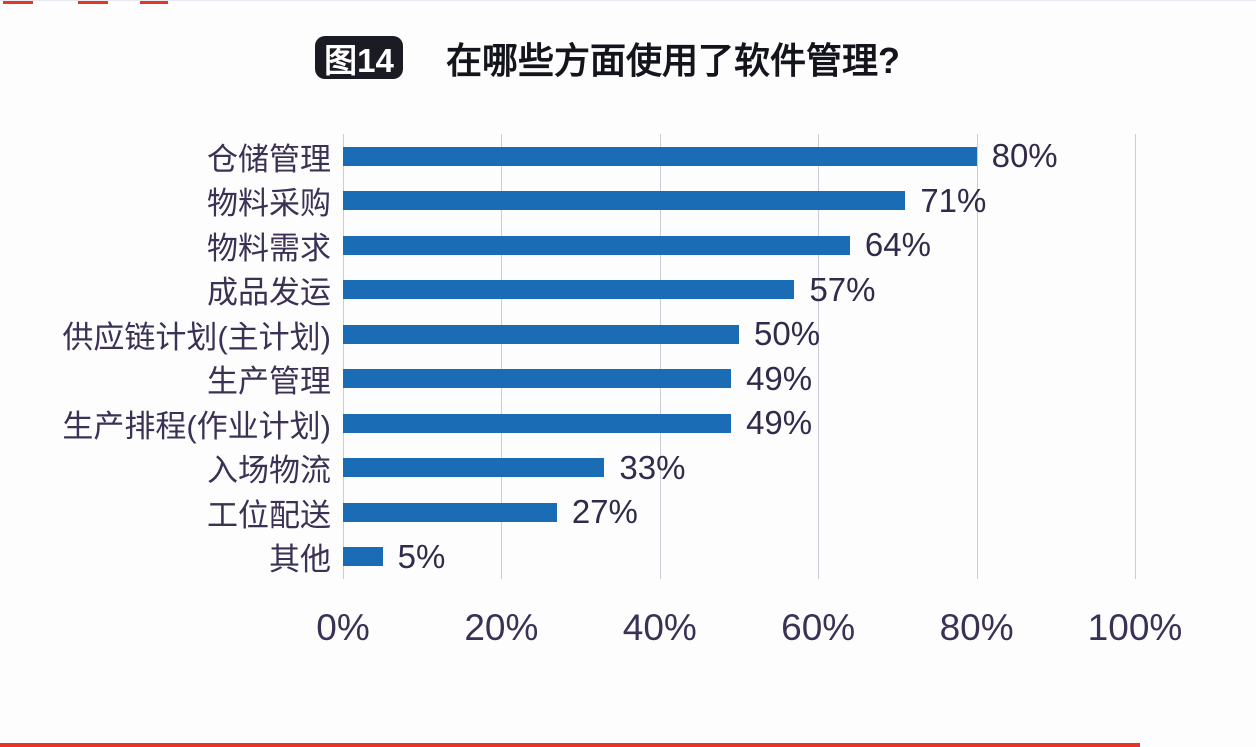 The height and width of the screenshot is (747, 1256). I want to click on category-label: 其他, so click(300, 560).